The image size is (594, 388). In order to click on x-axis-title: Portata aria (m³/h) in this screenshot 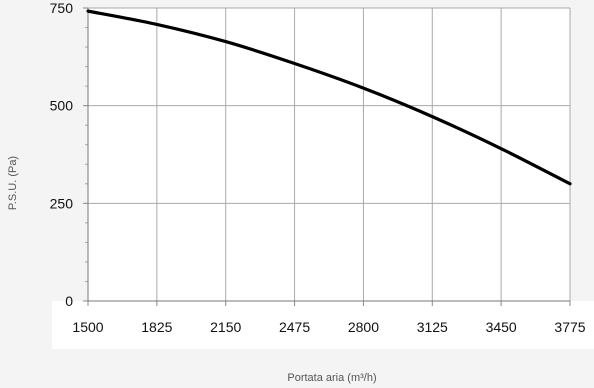, I will do `click(331, 378)`.